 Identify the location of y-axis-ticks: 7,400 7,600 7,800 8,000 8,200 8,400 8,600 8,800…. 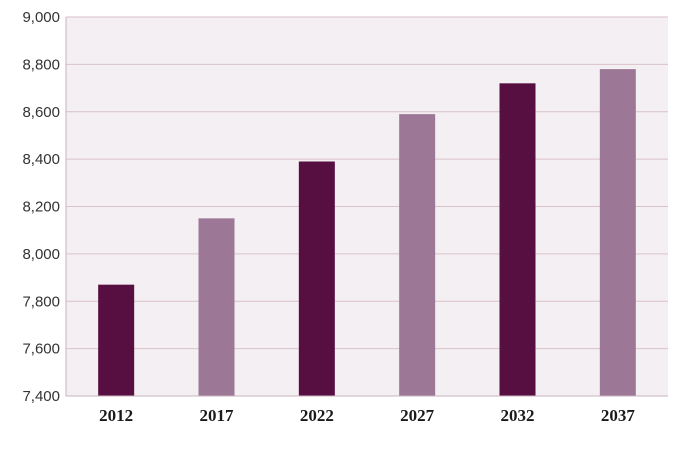
(41, 207).